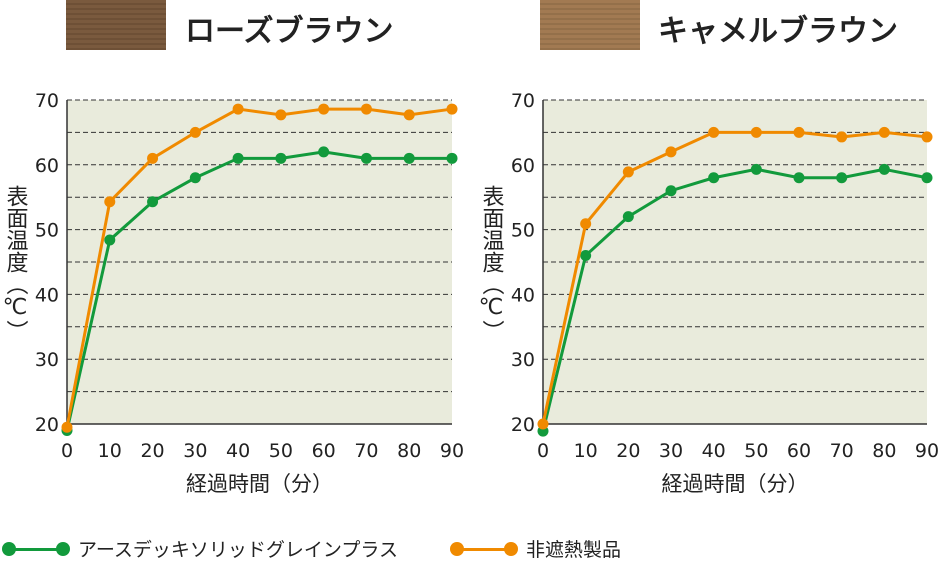 This screenshot has height=568, width=940. Describe the element at coordinates (116, 25) in the screenshot. I see `rose-brown-swatch` at that location.